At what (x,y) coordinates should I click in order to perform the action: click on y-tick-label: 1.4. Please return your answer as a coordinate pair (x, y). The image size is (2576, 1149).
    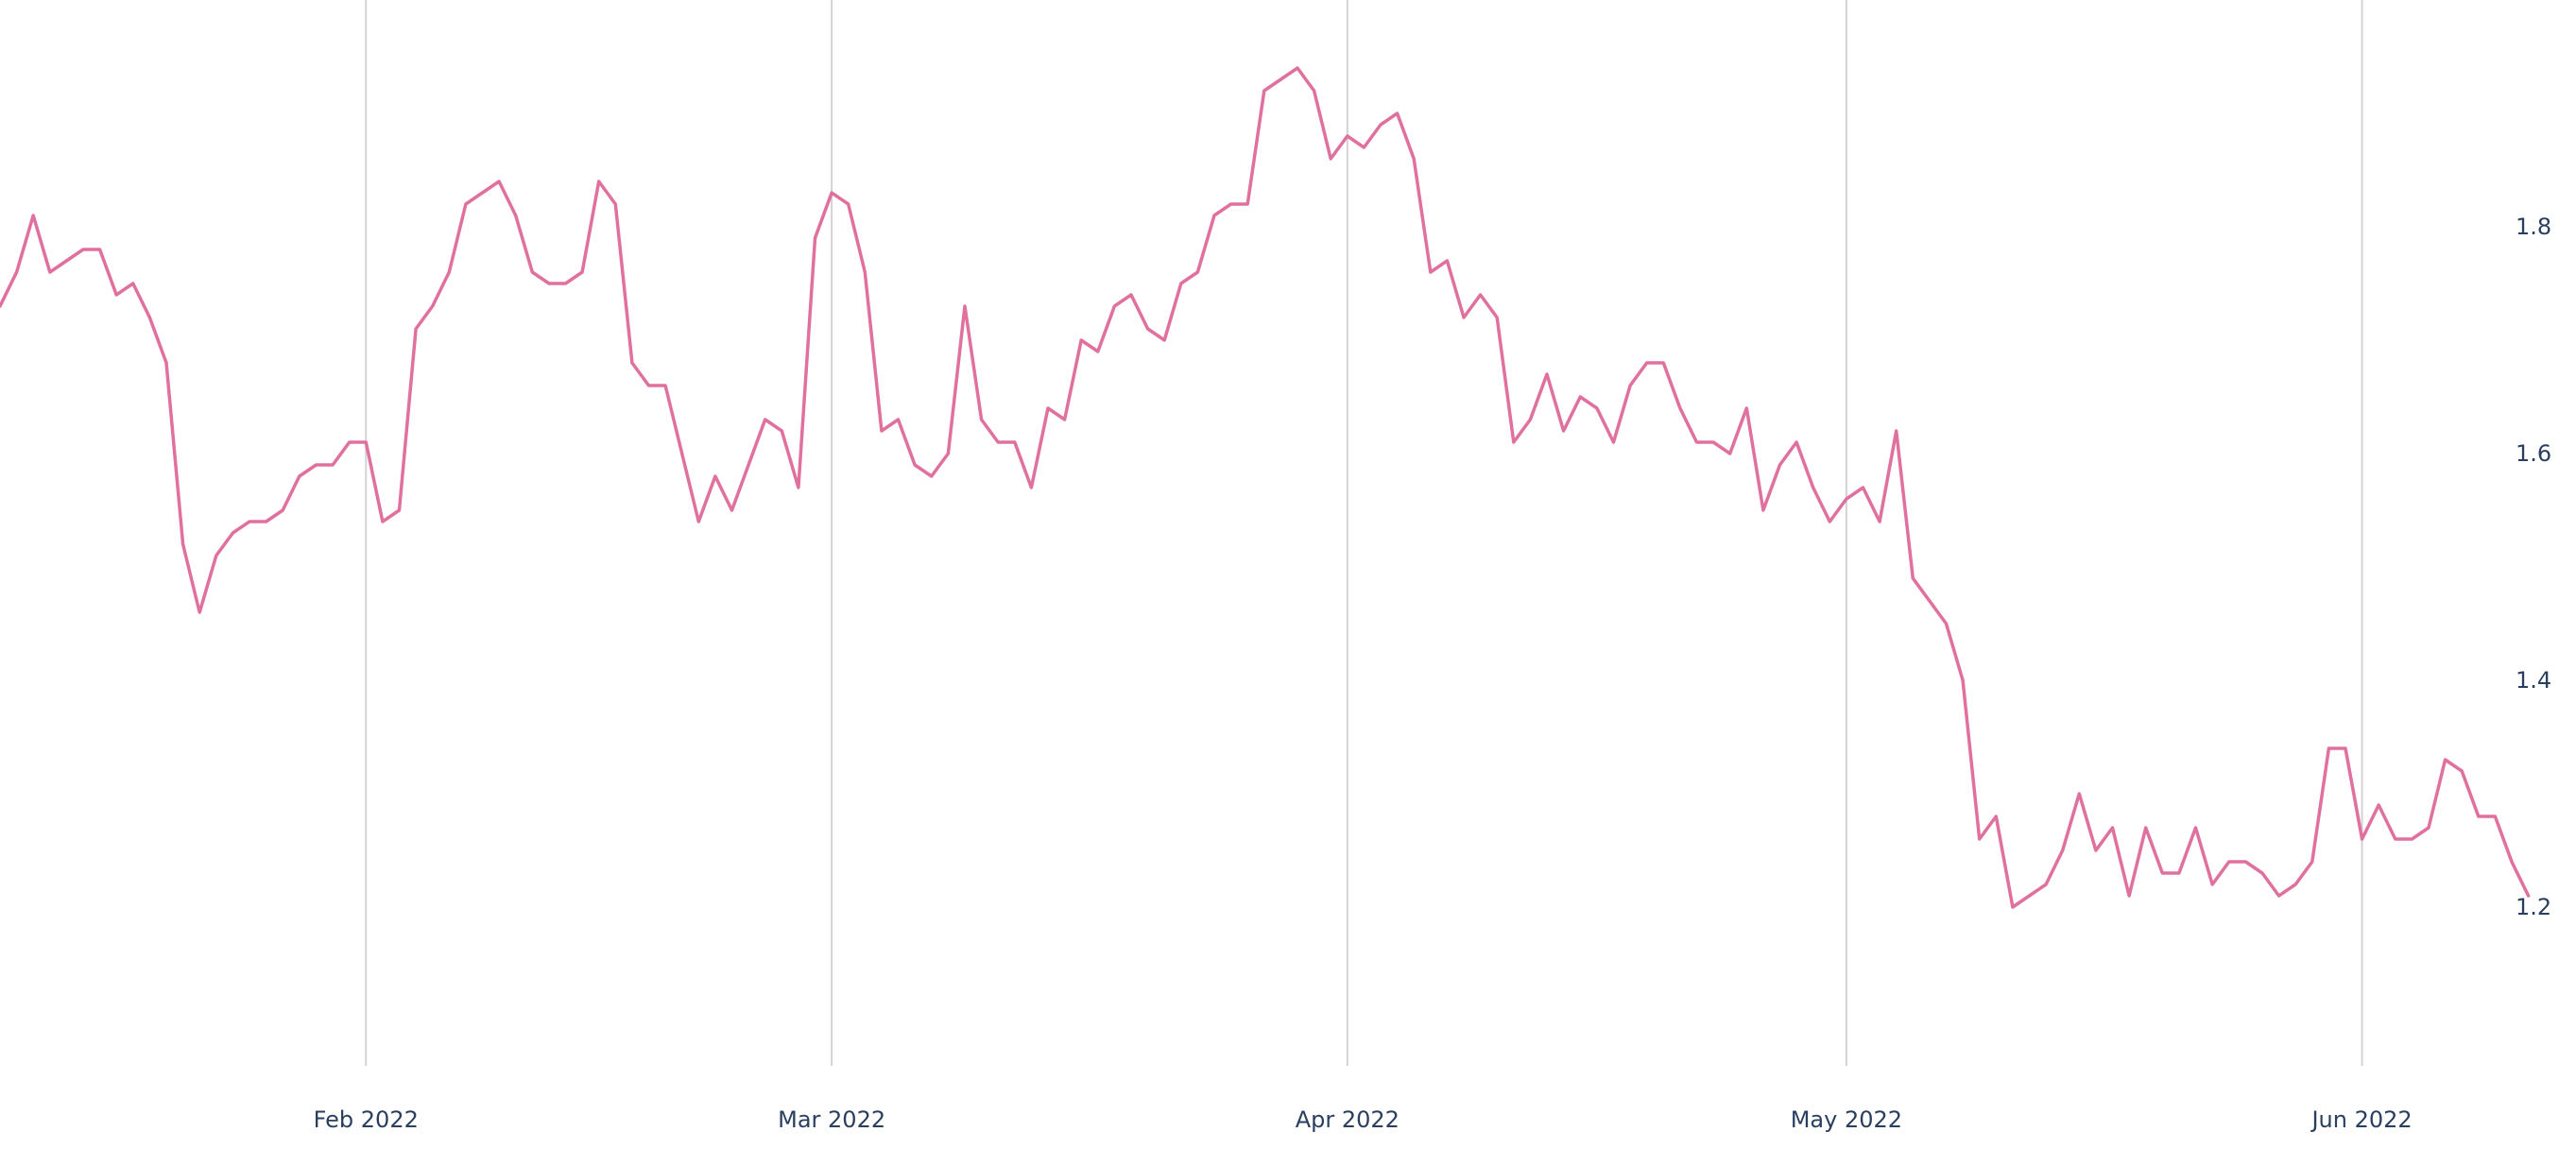
    Looking at the image, I should click on (2533, 680).